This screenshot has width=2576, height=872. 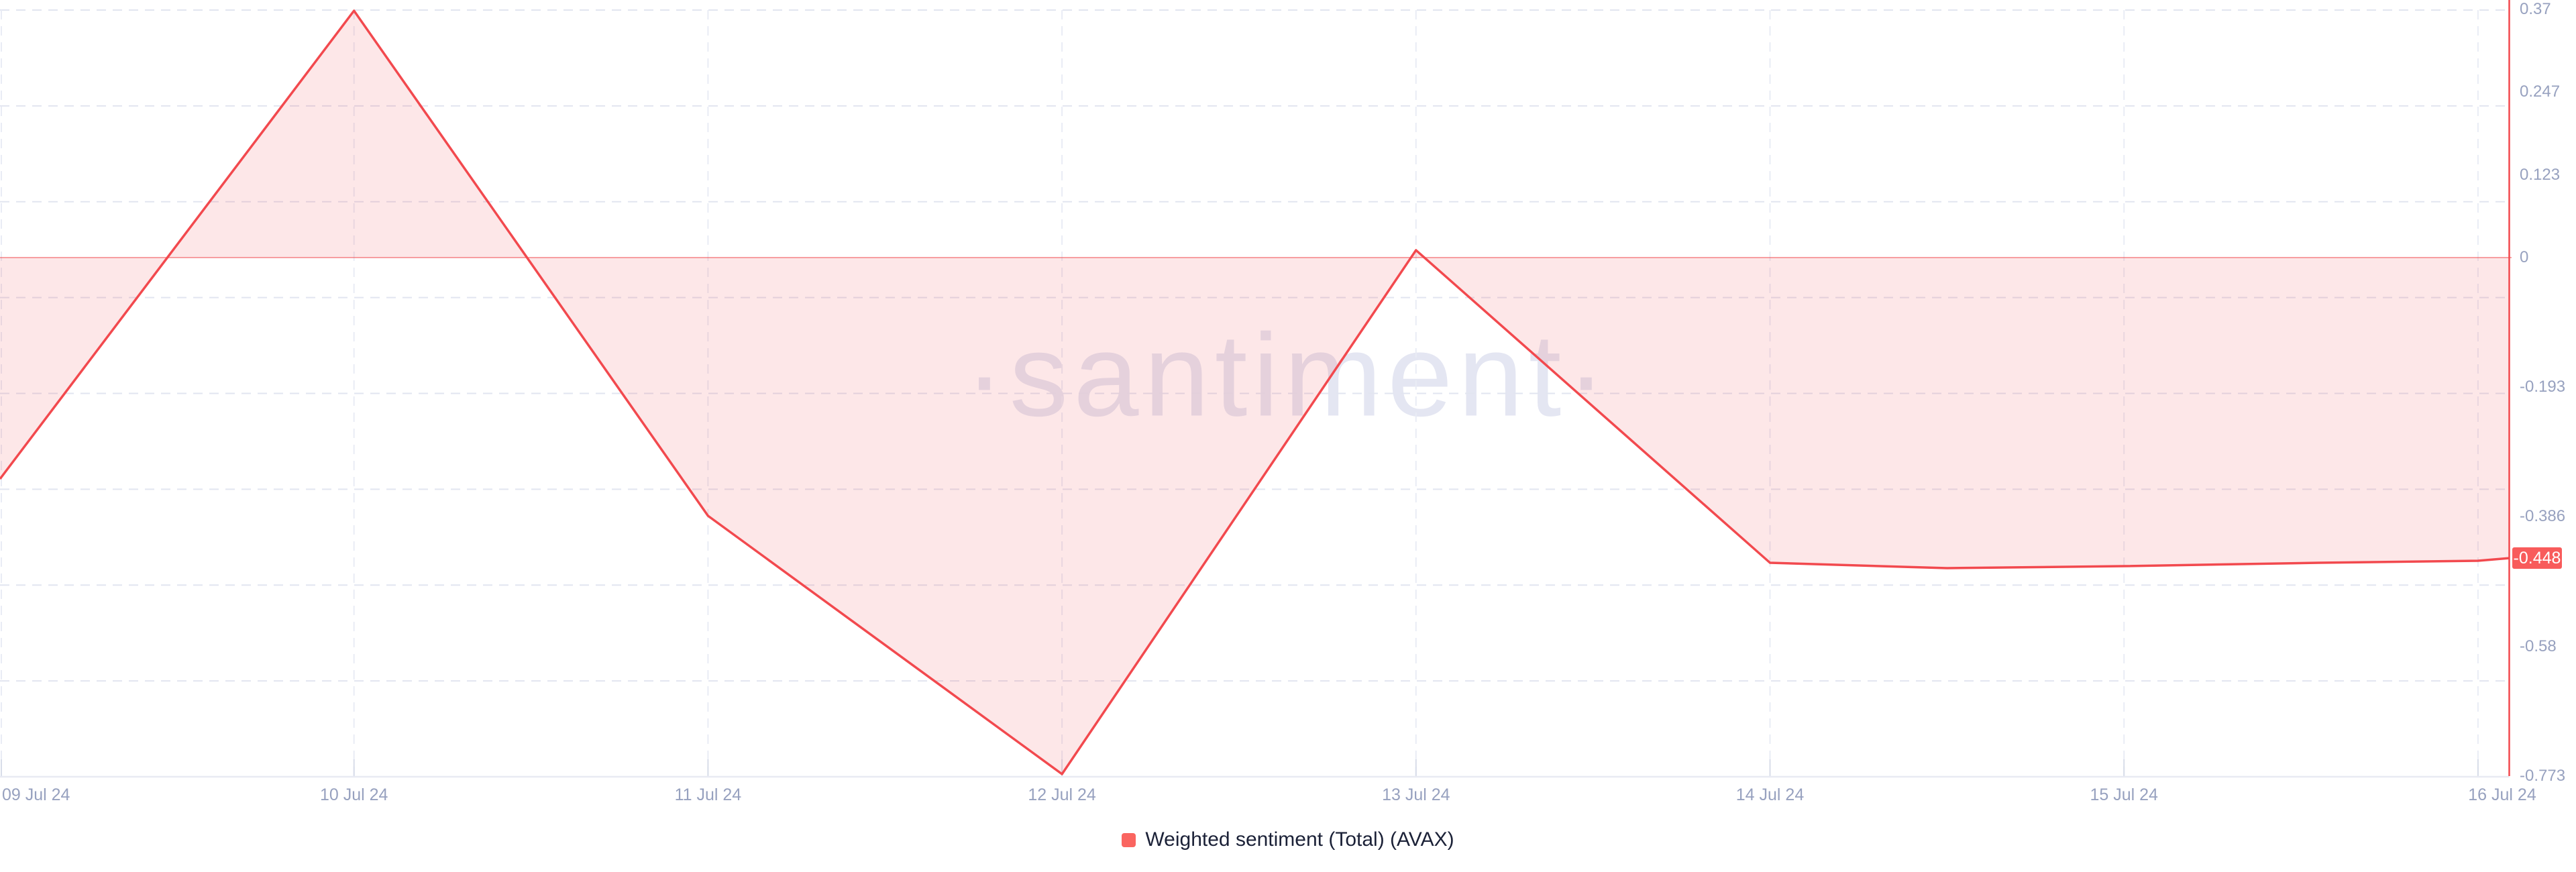 I want to click on y-tick-label: -0.386, so click(x=2543, y=516).